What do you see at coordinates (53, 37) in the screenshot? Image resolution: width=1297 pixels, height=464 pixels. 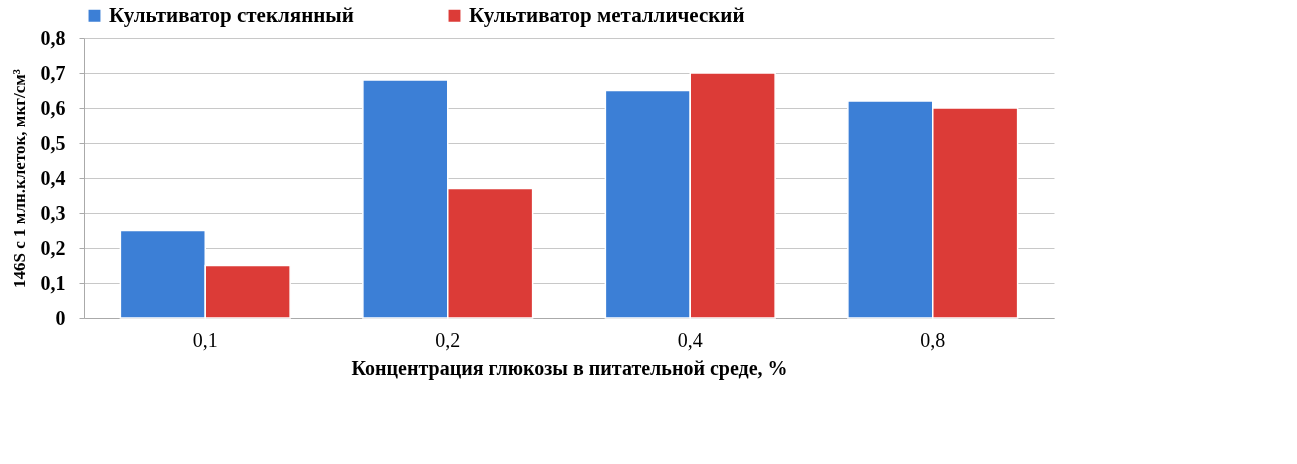 I see `y-tick-label: 0,8` at bounding box center [53, 37].